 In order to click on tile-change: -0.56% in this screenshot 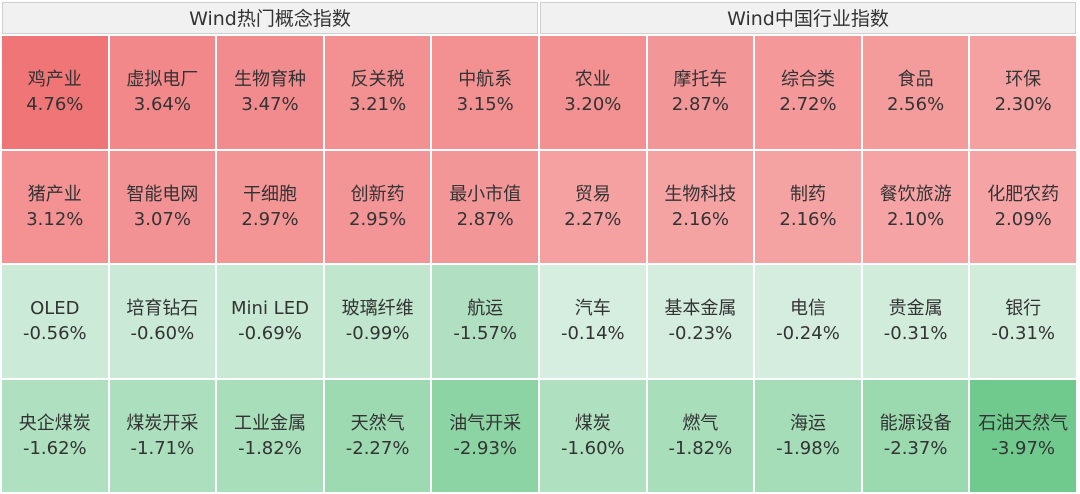, I will do `click(54, 334)`.